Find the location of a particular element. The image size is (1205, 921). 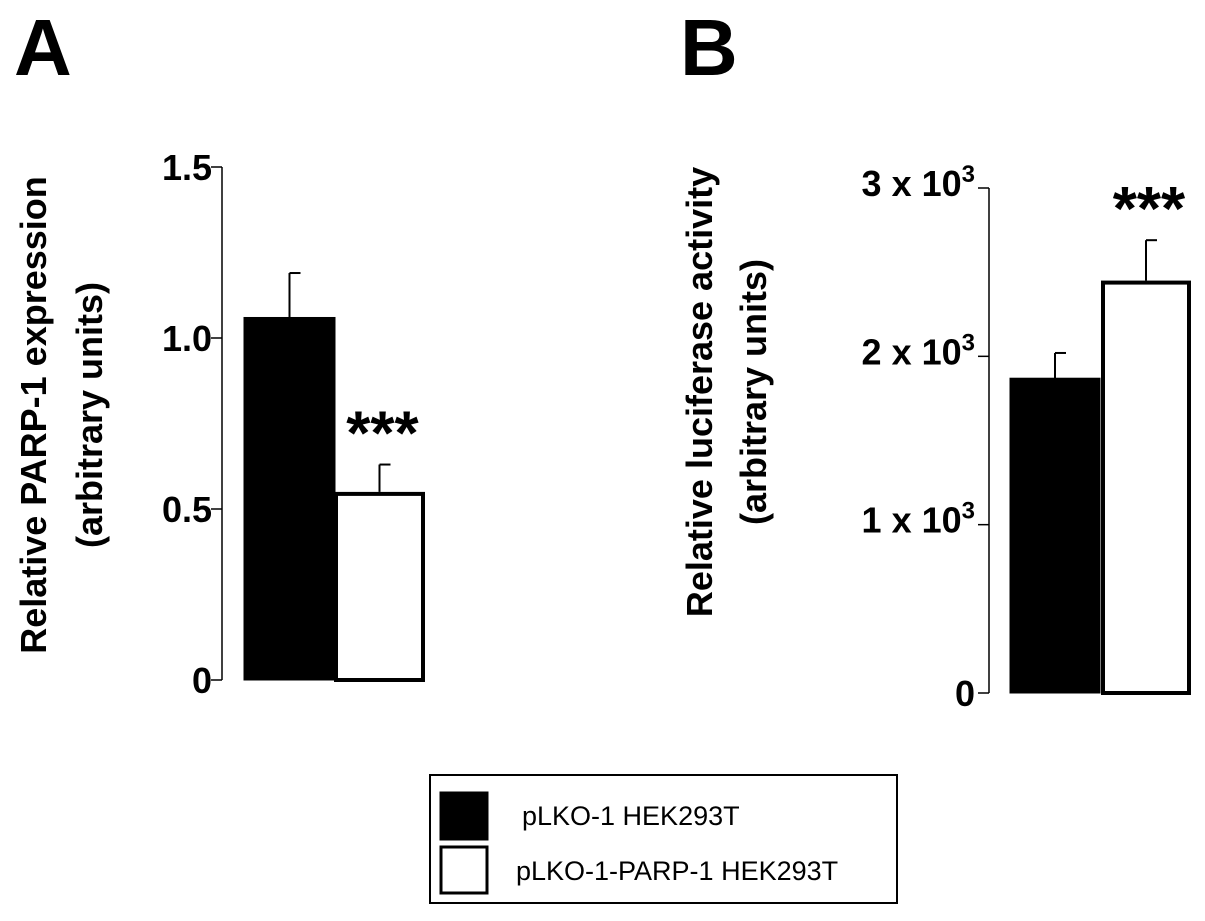

chart-a-y-tick-label: 1.0 is located at coordinates (187, 338).